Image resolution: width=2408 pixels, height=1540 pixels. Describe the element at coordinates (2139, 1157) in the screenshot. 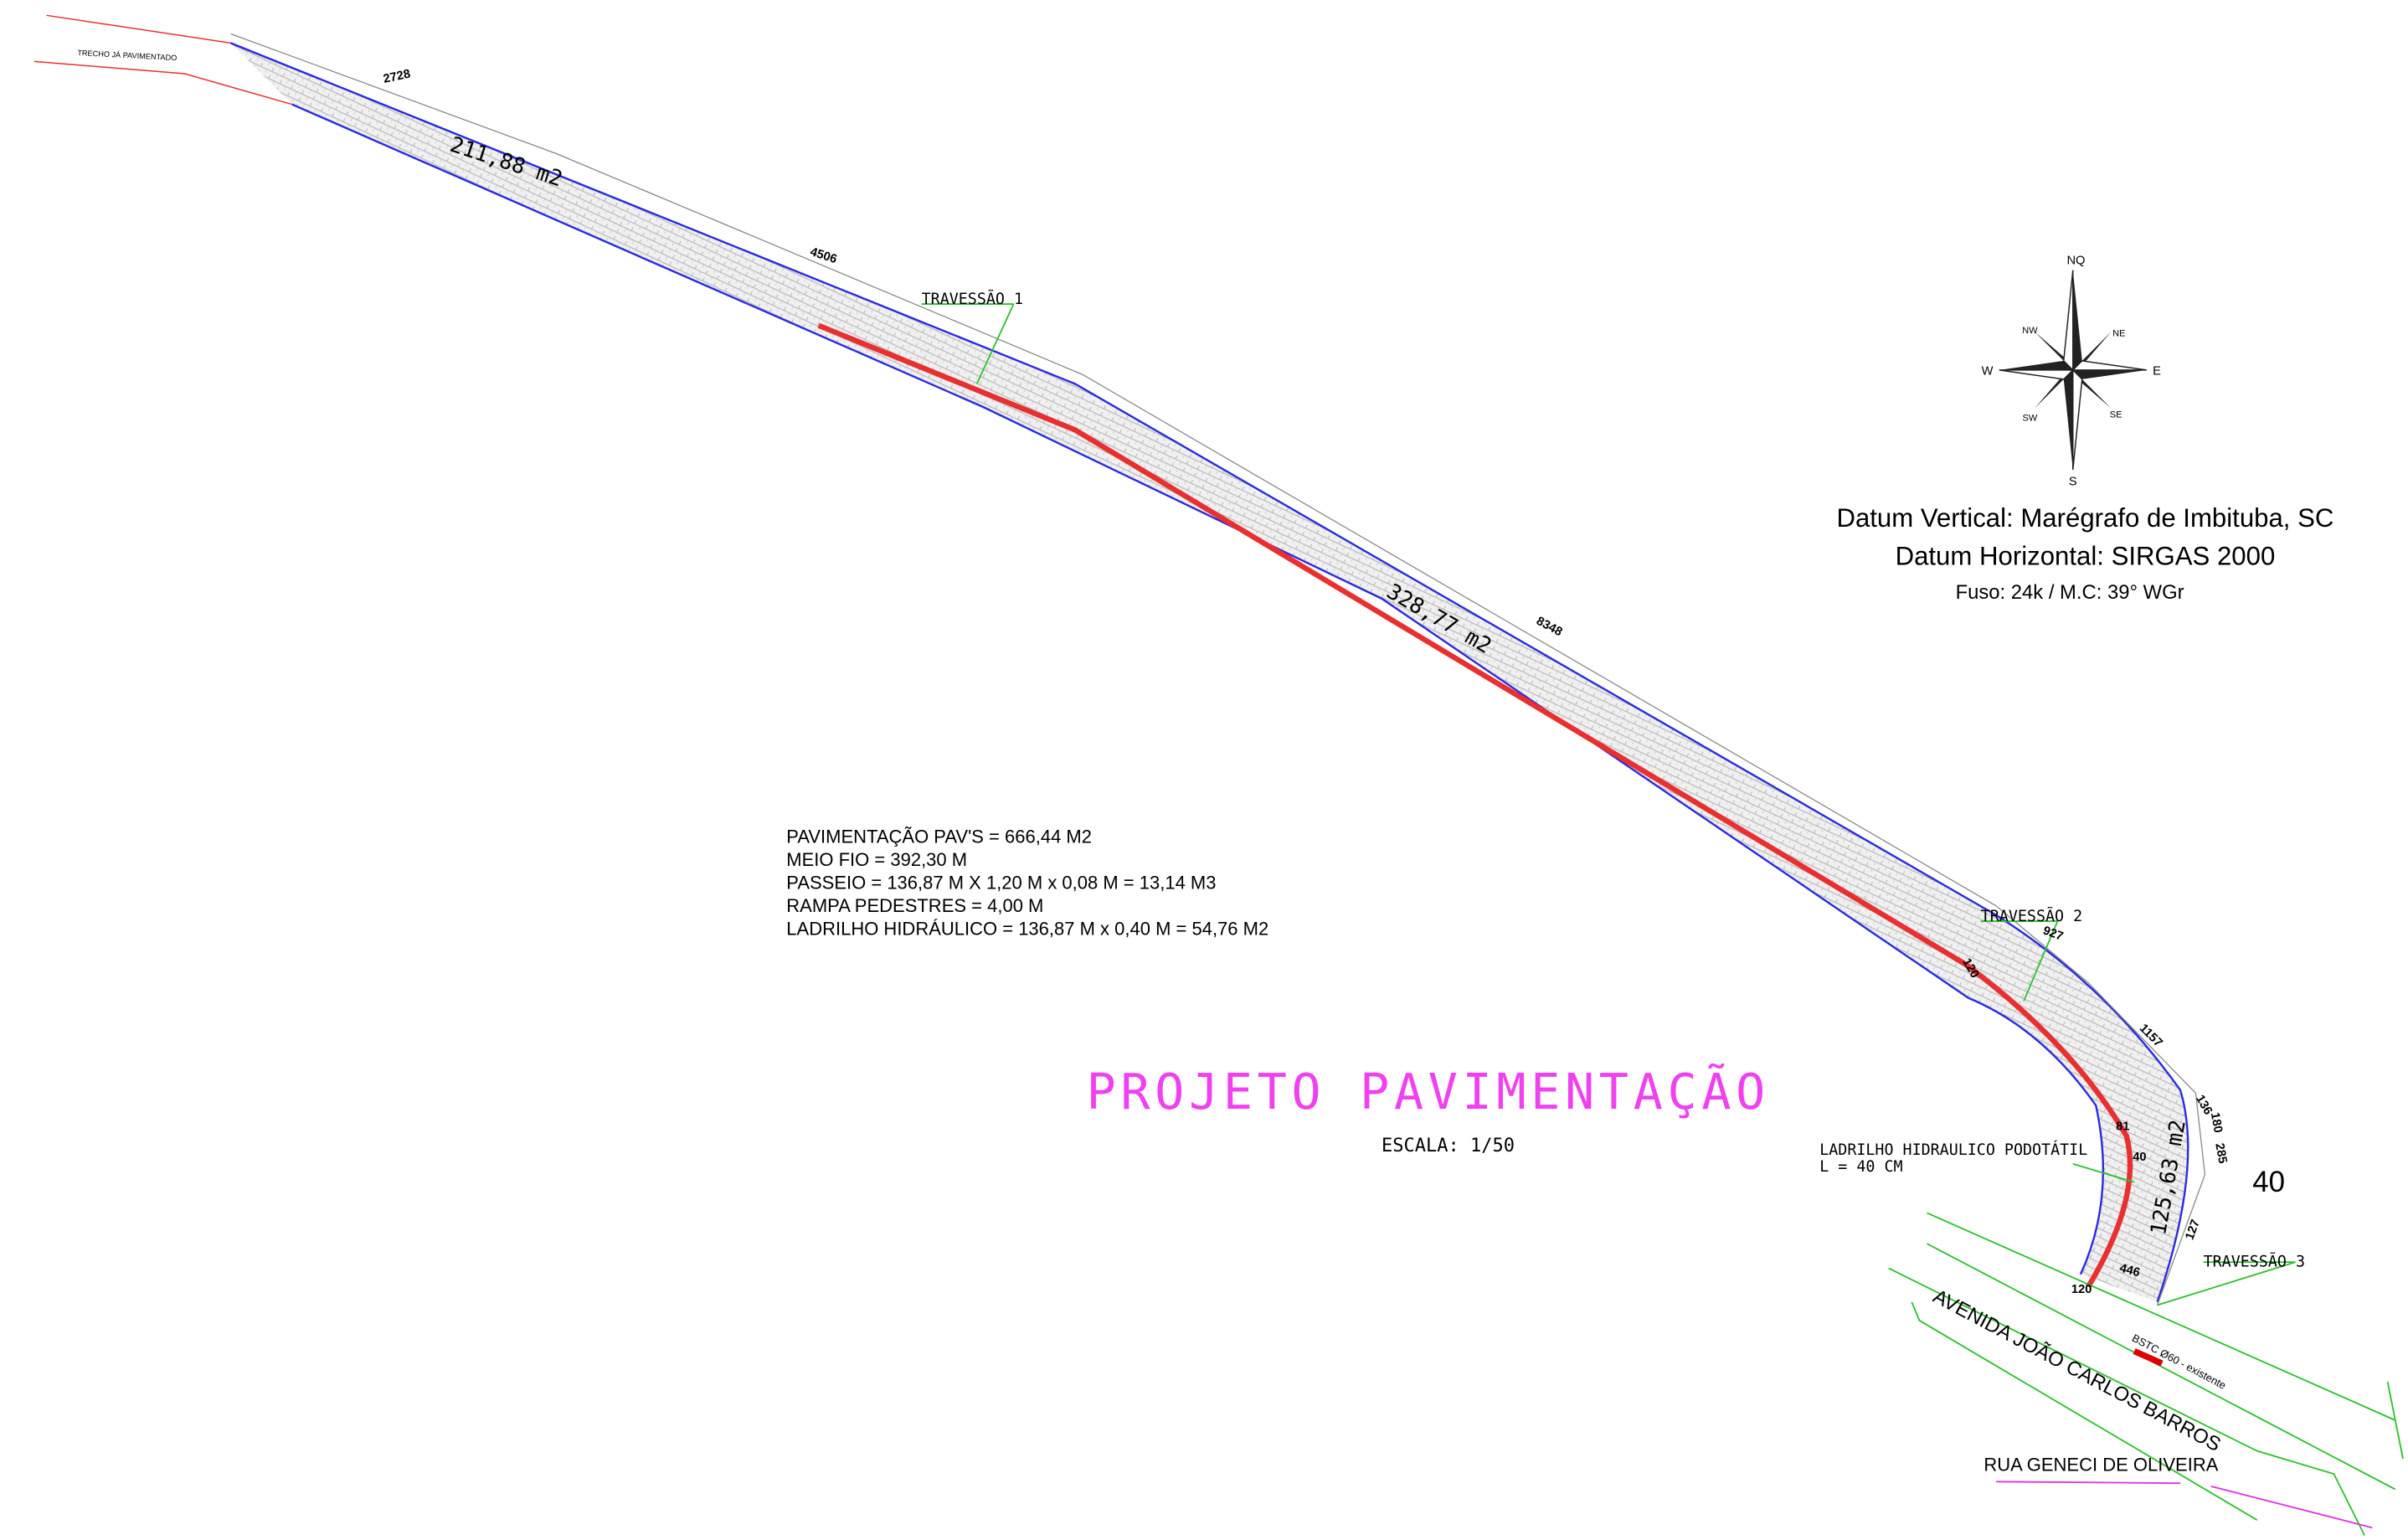

I see `dimension: 40` at that location.